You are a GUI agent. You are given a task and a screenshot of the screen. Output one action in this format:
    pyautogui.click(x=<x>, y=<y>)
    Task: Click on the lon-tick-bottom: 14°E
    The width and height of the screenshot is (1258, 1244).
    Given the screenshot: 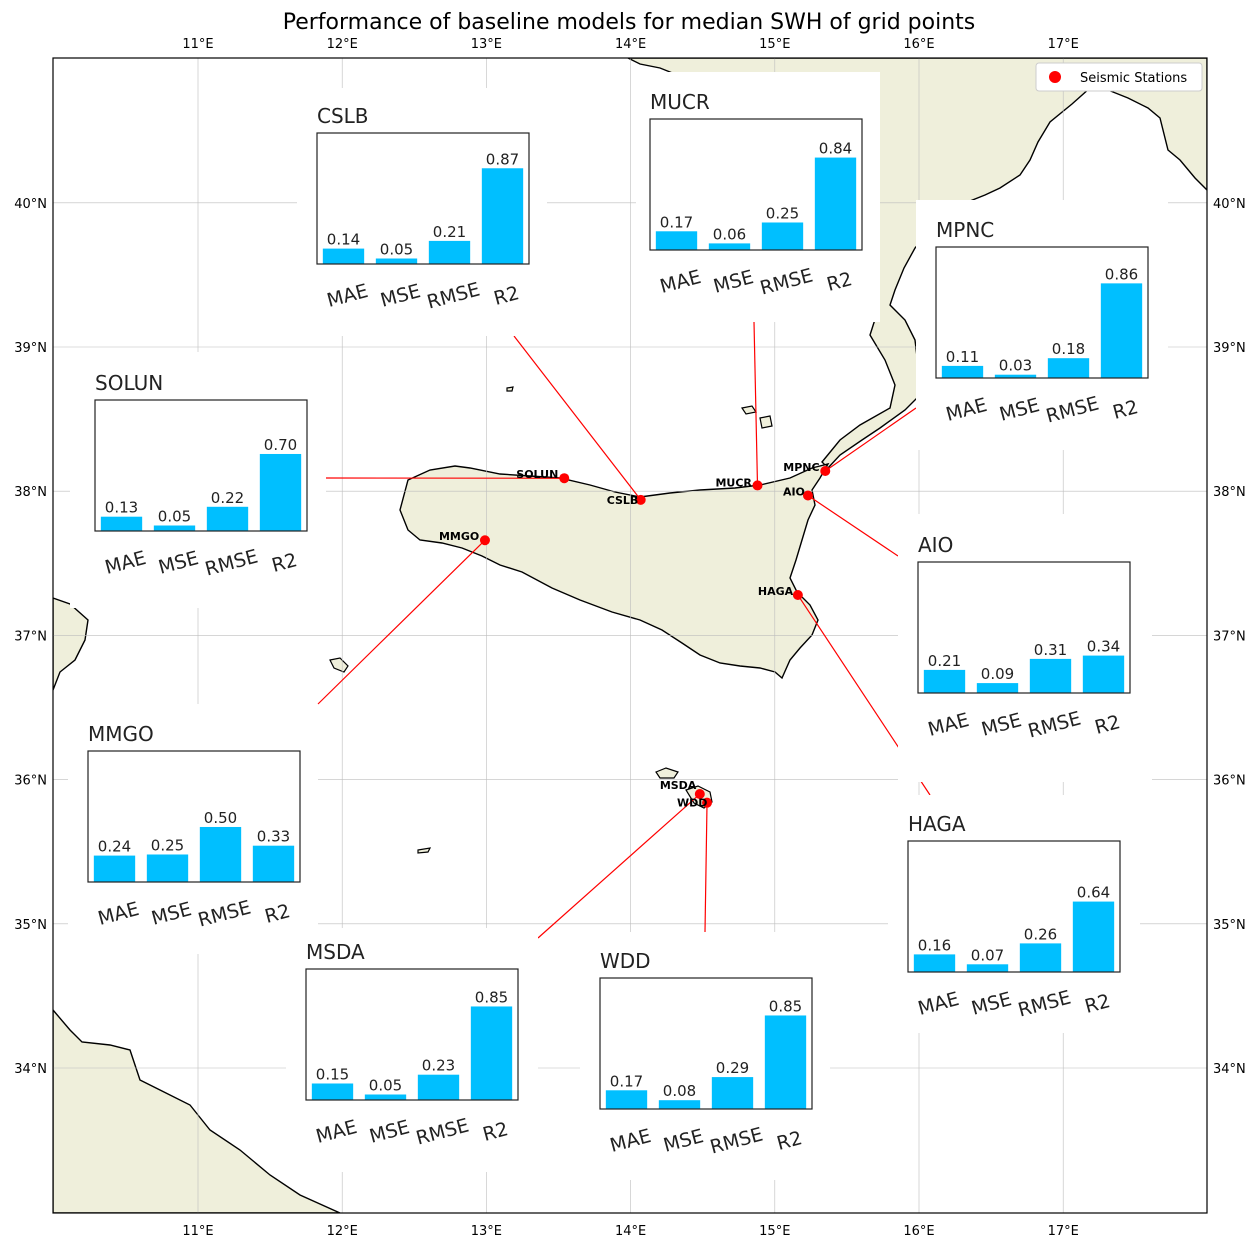 What is the action you would take?
    pyautogui.click(x=630, y=1231)
    